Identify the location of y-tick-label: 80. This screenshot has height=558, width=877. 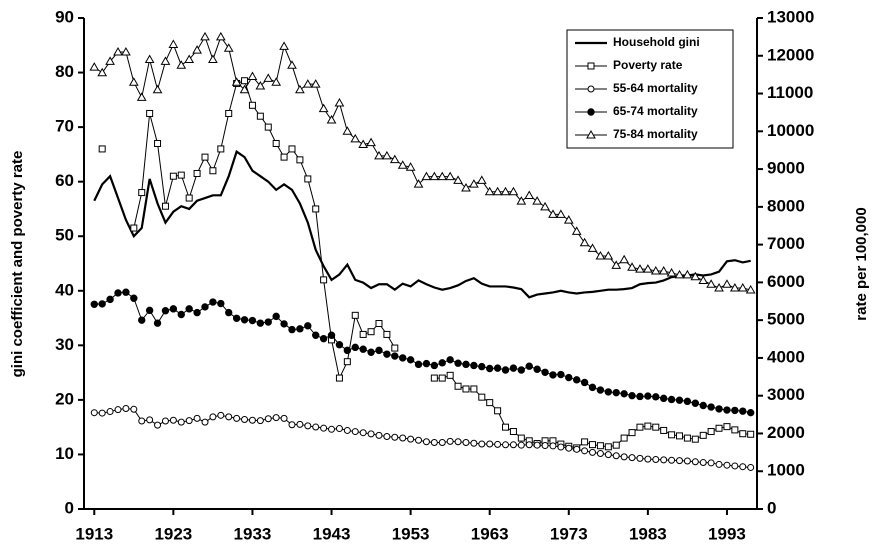
(64, 71).